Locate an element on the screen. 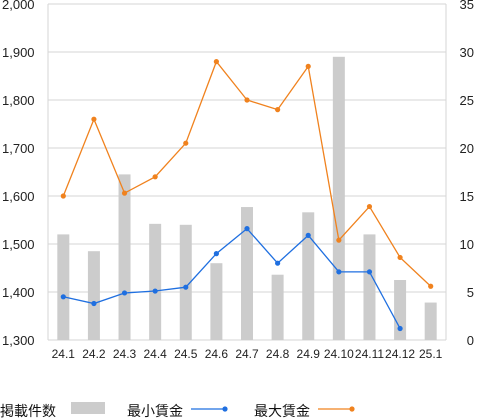 This screenshot has width=483, height=419. x-tick-label: 25.1 is located at coordinates (431, 354).